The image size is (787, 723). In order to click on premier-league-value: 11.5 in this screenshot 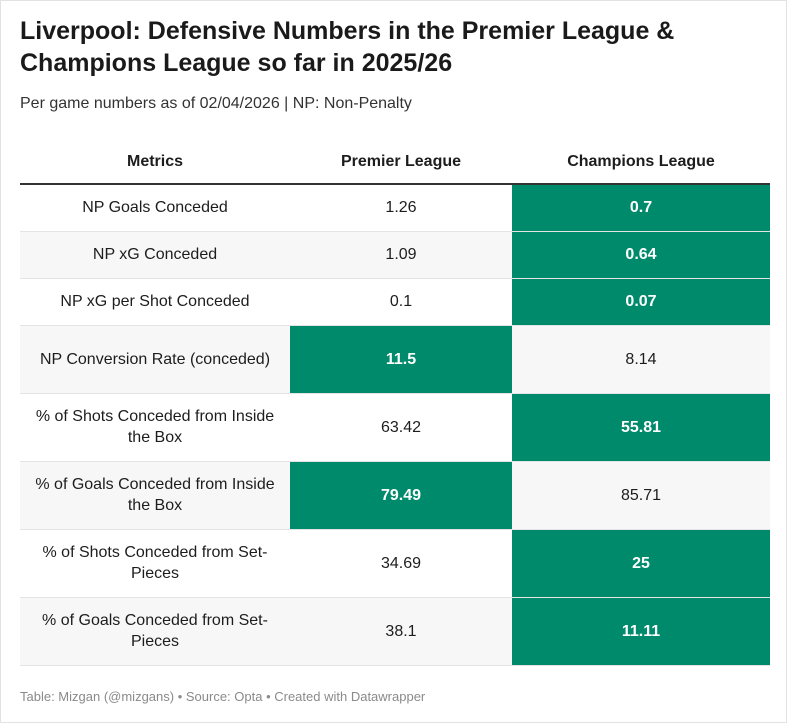, I will do `click(401, 359)`.